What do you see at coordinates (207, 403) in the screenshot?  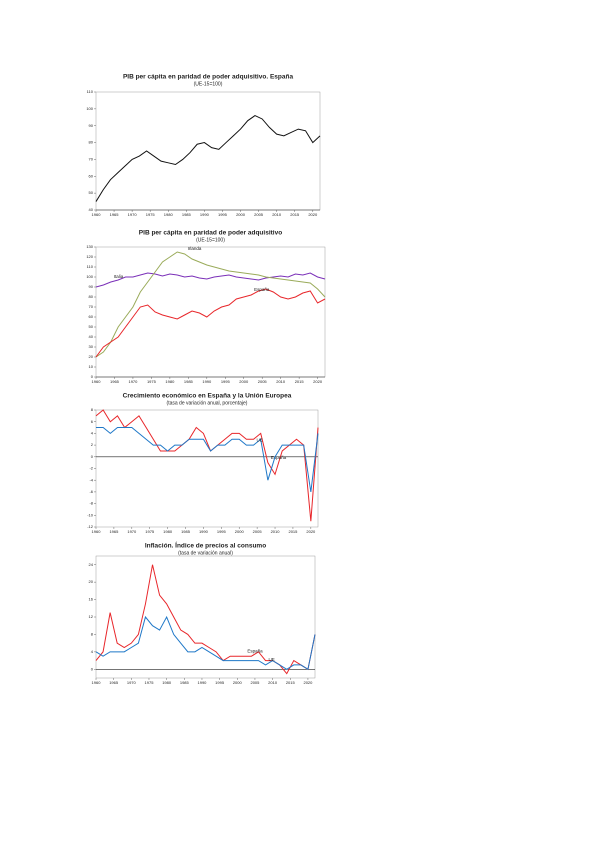 I see `chart-subtitle: (tasa de variación anual, porcentaje)` at bounding box center [207, 403].